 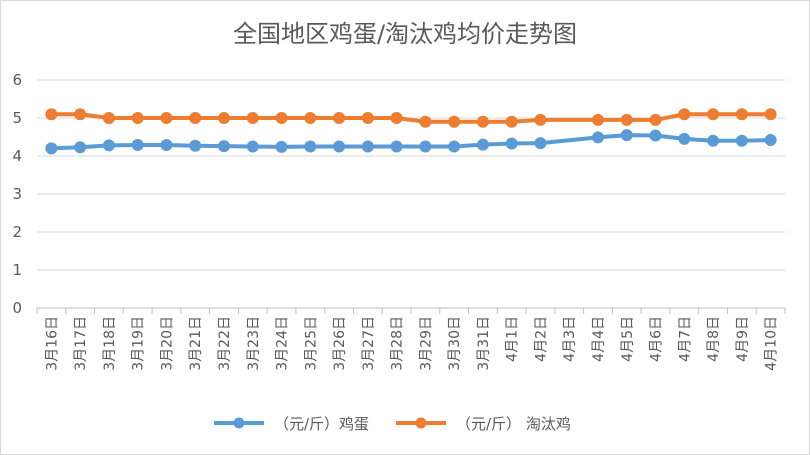 I want to click on y-tick-label: 4, so click(x=17, y=156).